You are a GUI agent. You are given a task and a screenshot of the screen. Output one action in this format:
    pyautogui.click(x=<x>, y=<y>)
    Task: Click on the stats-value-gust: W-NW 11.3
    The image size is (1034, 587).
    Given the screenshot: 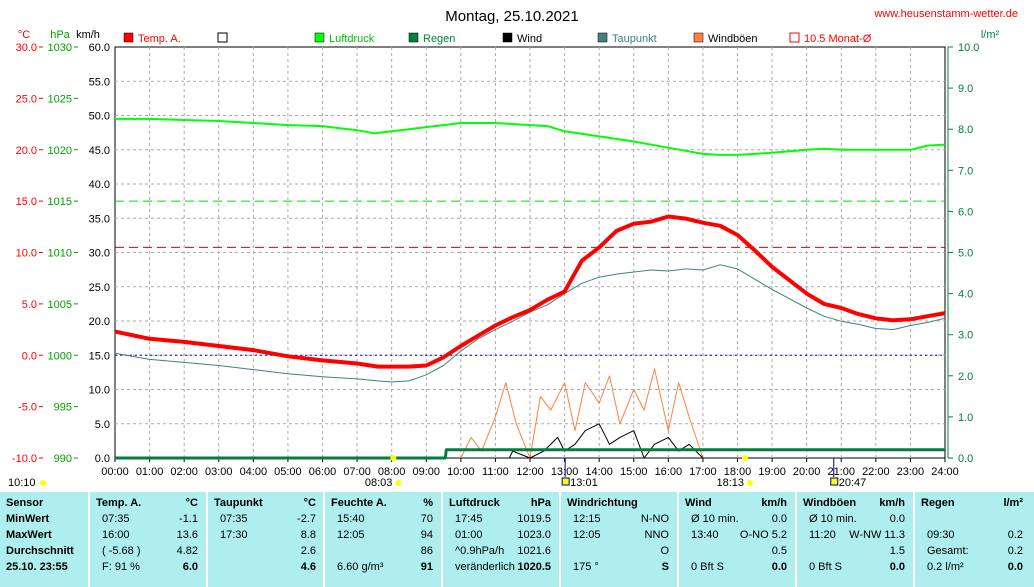 What is the action you would take?
    pyautogui.click(x=877, y=535)
    